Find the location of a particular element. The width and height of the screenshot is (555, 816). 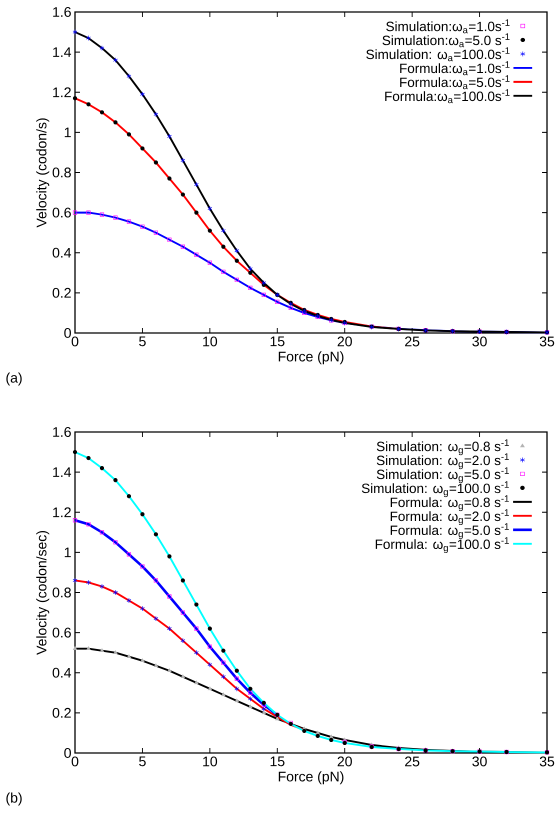

y-axis-title: Velocity (codon/sec) is located at coordinates (43, 592).